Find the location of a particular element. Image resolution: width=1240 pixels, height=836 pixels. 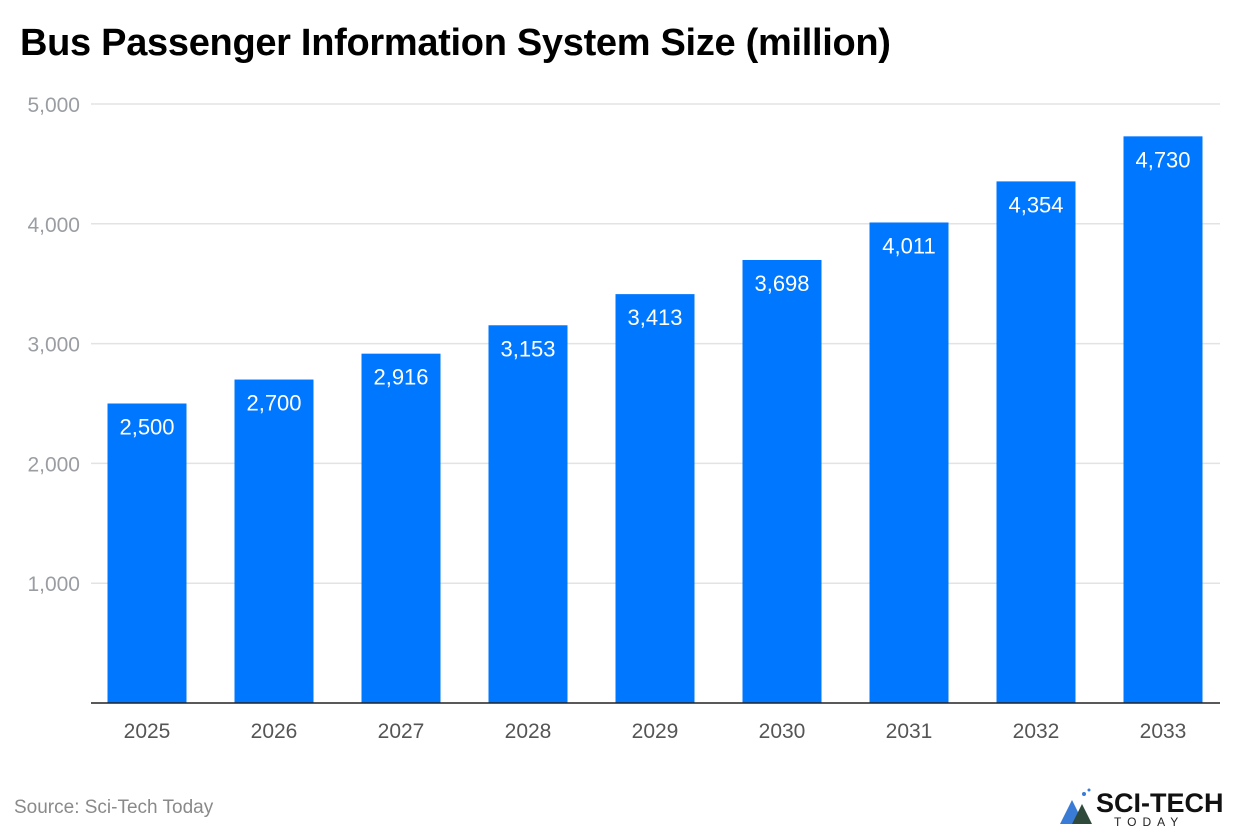

y-tick-label: 3,000 is located at coordinates (53, 345).